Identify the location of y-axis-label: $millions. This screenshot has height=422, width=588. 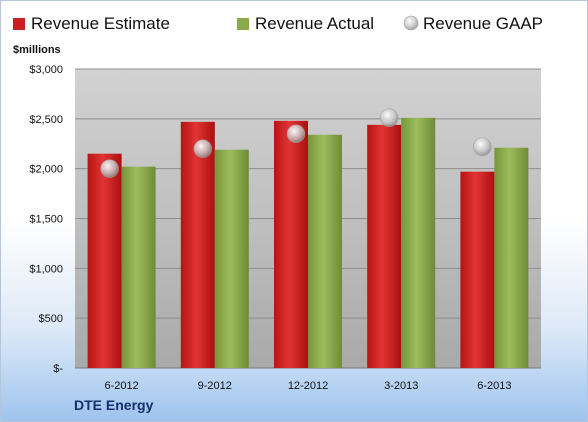
(37, 50).